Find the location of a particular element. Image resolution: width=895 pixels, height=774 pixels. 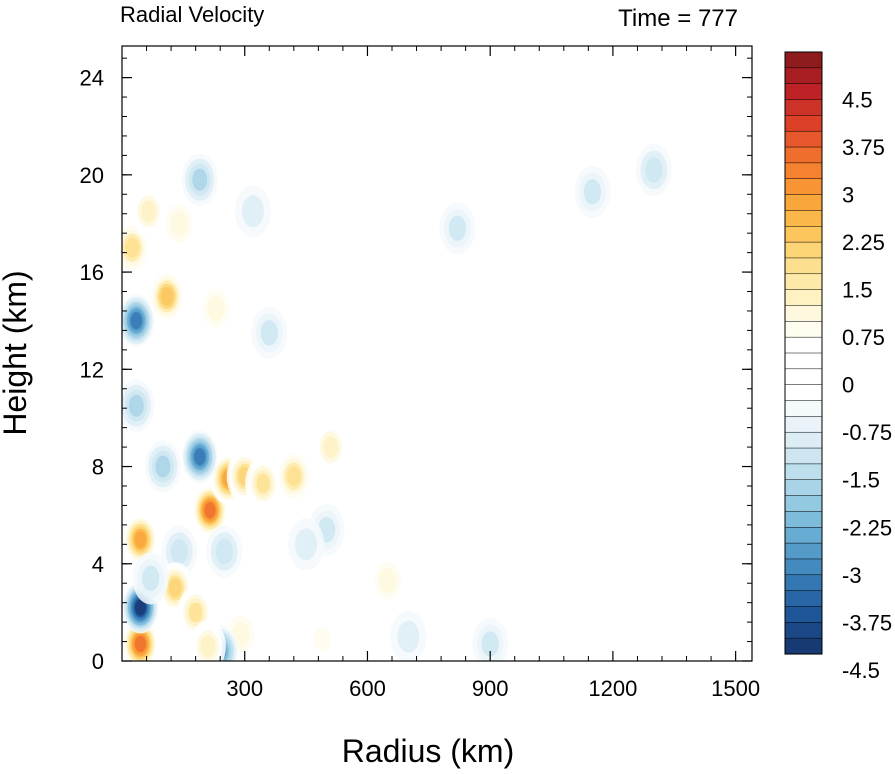

y-axis-label: Height (km) is located at coordinates (16, 352).